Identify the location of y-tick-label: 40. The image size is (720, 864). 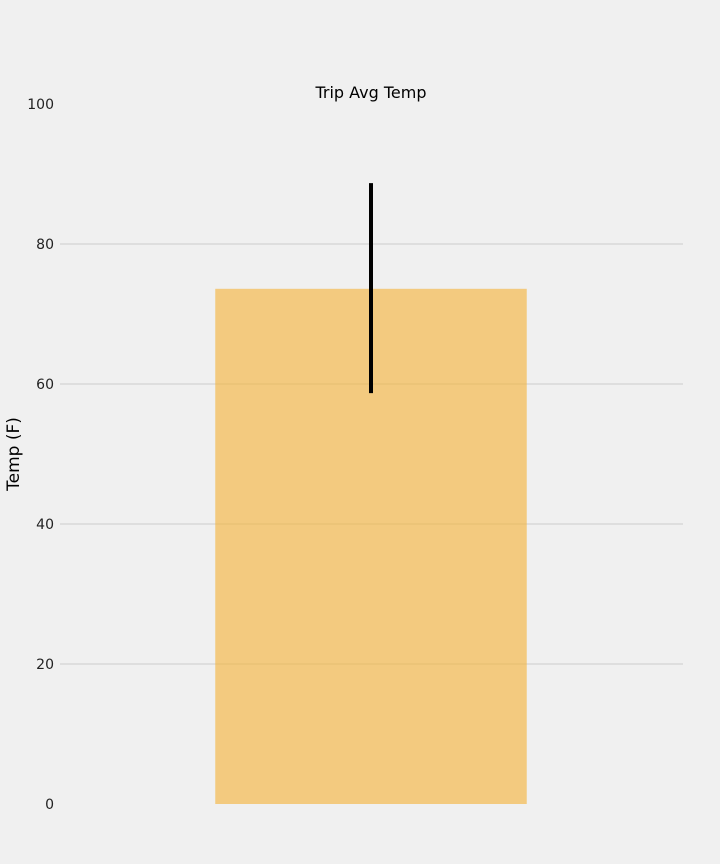
(45, 525).